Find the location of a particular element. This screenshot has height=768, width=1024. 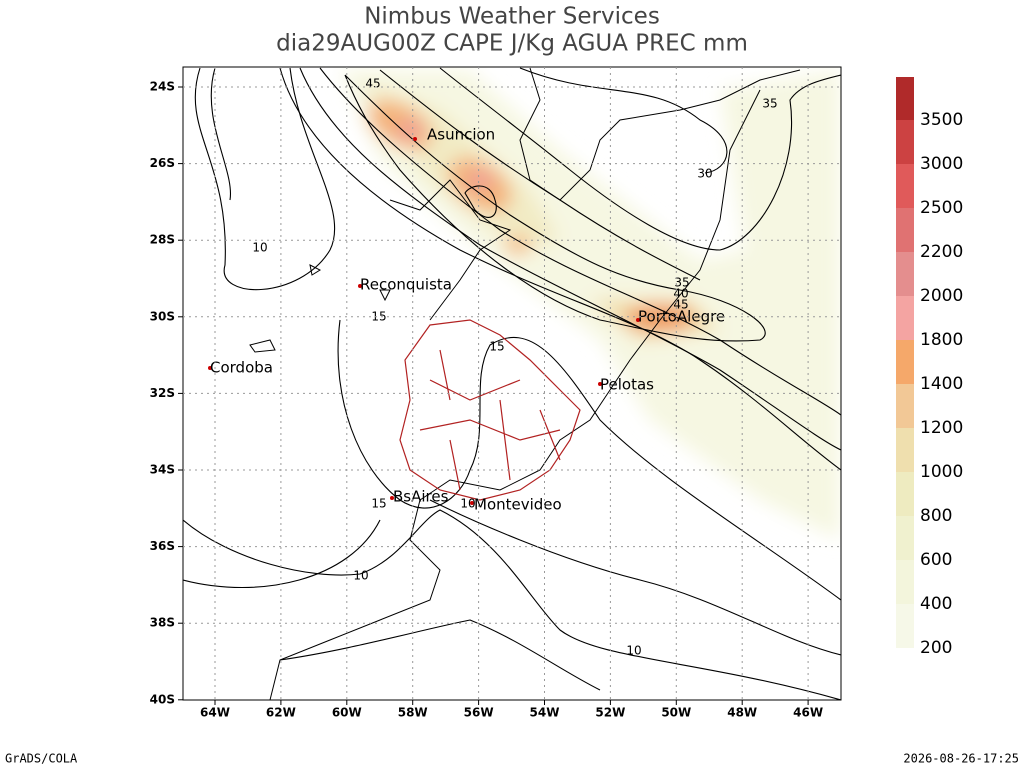

lat-label: 34S is located at coordinates (162, 470).